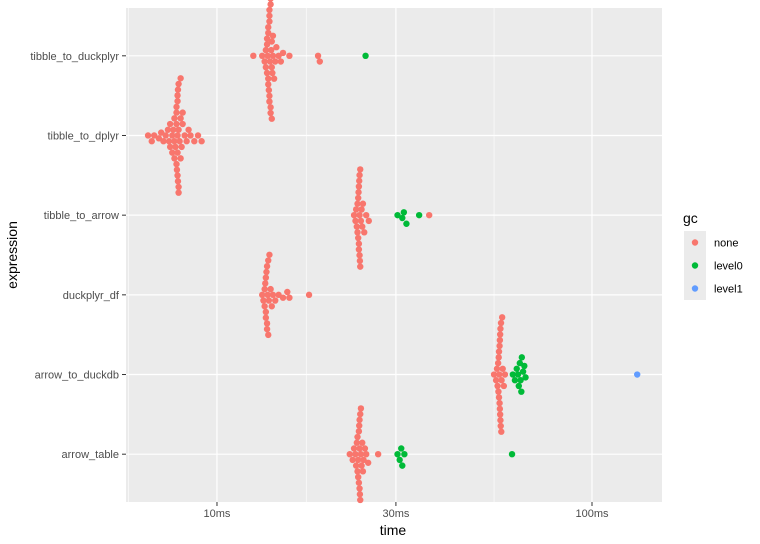 The height and width of the screenshot is (544, 760). What do you see at coordinates (637, 374) in the screenshot?
I see `data-point-level1` at bounding box center [637, 374].